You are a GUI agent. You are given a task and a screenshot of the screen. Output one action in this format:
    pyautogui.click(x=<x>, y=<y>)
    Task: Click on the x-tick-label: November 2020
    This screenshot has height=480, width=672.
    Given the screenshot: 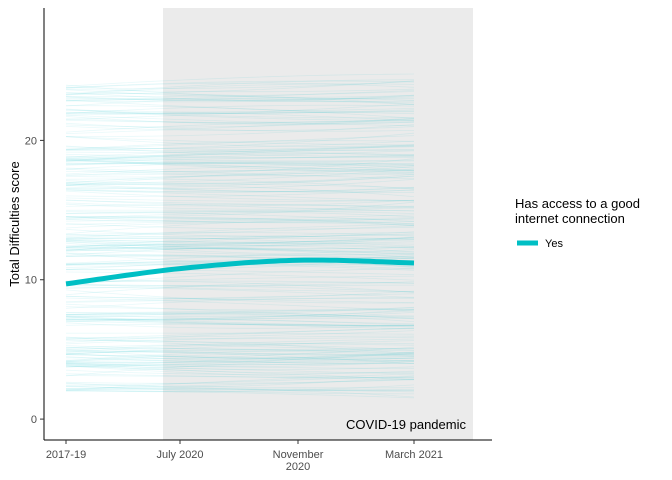 What is the action you would take?
    pyautogui.click(x=298, y=461)
    